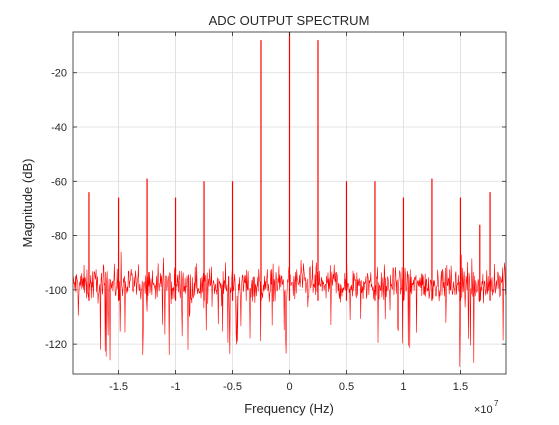 The image size is (559, 425). I want to click on x-exponent-power: 7, so click(496, 403).